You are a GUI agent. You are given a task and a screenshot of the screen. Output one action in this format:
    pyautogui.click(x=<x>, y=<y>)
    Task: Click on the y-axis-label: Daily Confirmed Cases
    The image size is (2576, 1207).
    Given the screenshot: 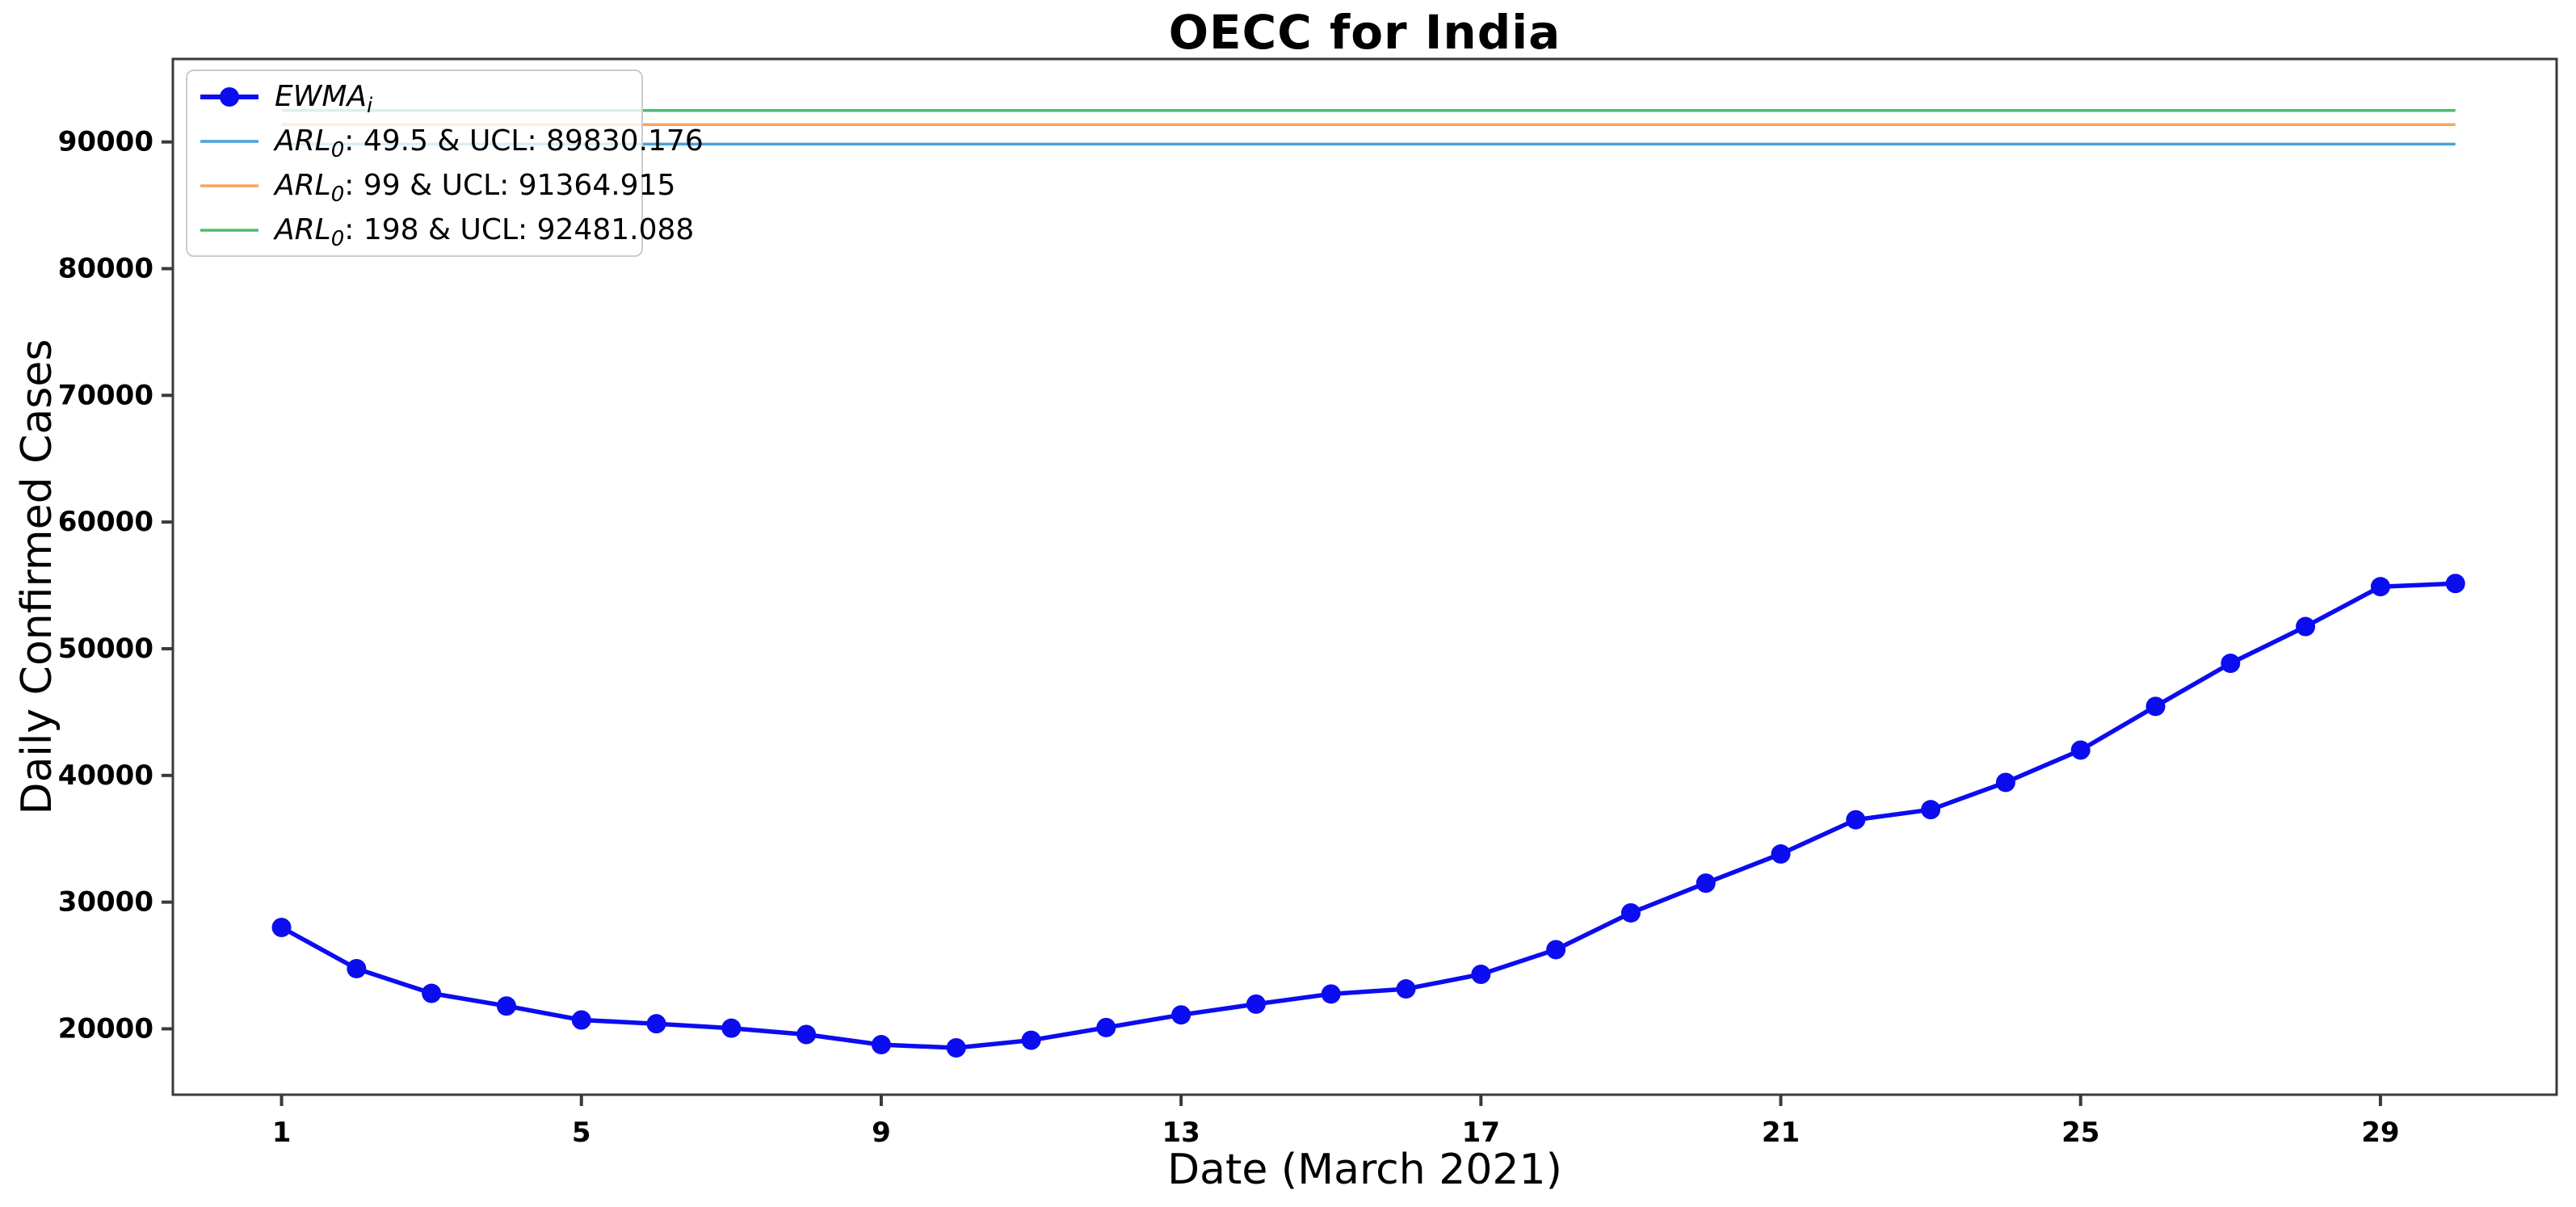 What is the action you would take?
    pyautogui.click(x=37, y=577)
    